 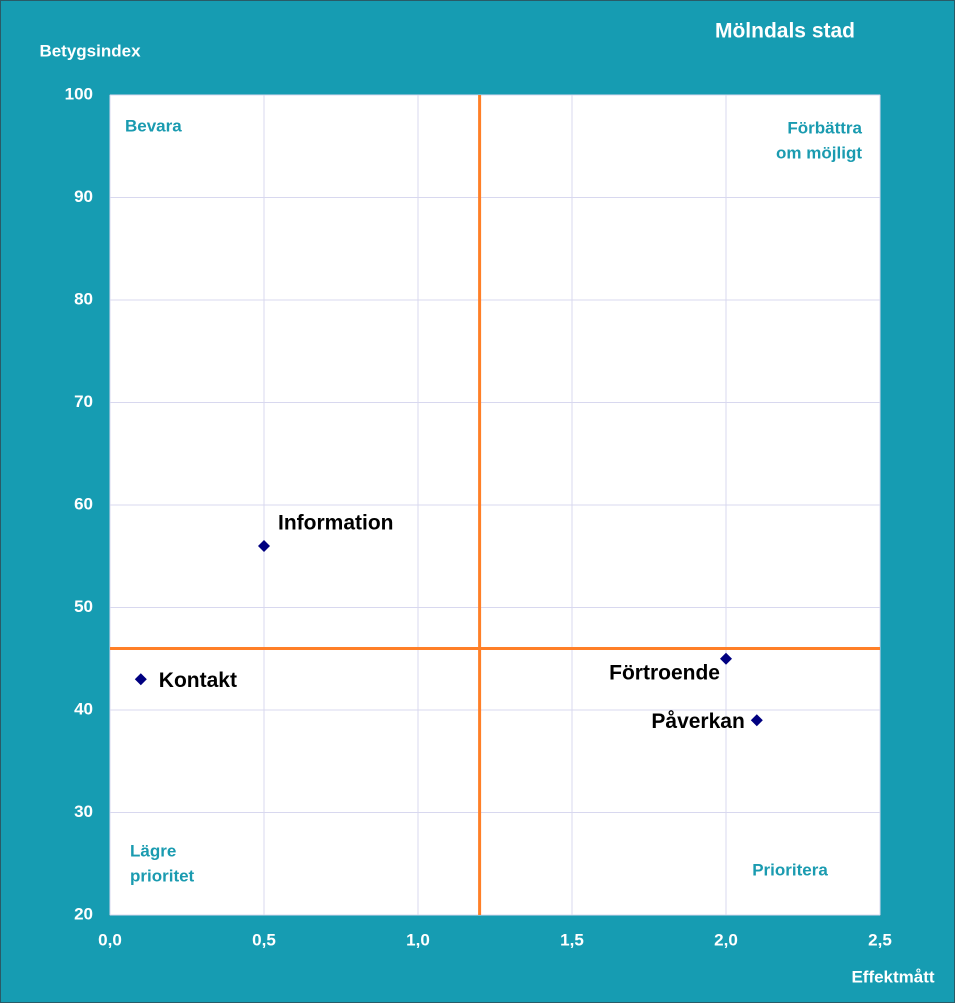 What do you see at coordinates (572, 939) in the screenshot?
I see `x-tick-label: 1,5` at bounding box center [572, 939].